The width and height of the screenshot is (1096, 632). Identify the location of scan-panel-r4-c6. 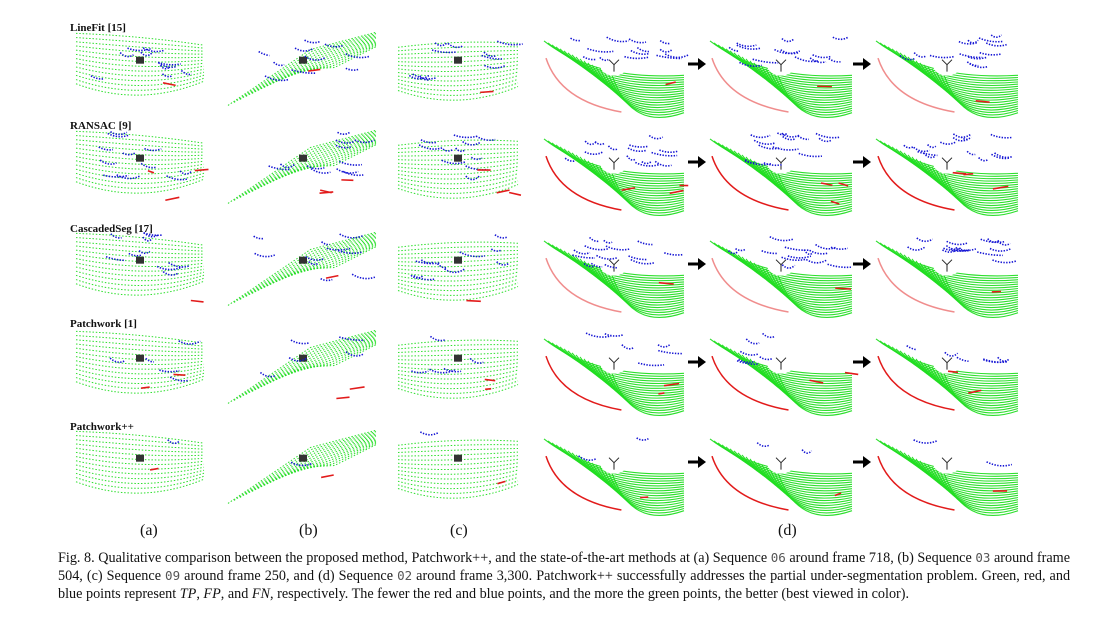
(947, 377).